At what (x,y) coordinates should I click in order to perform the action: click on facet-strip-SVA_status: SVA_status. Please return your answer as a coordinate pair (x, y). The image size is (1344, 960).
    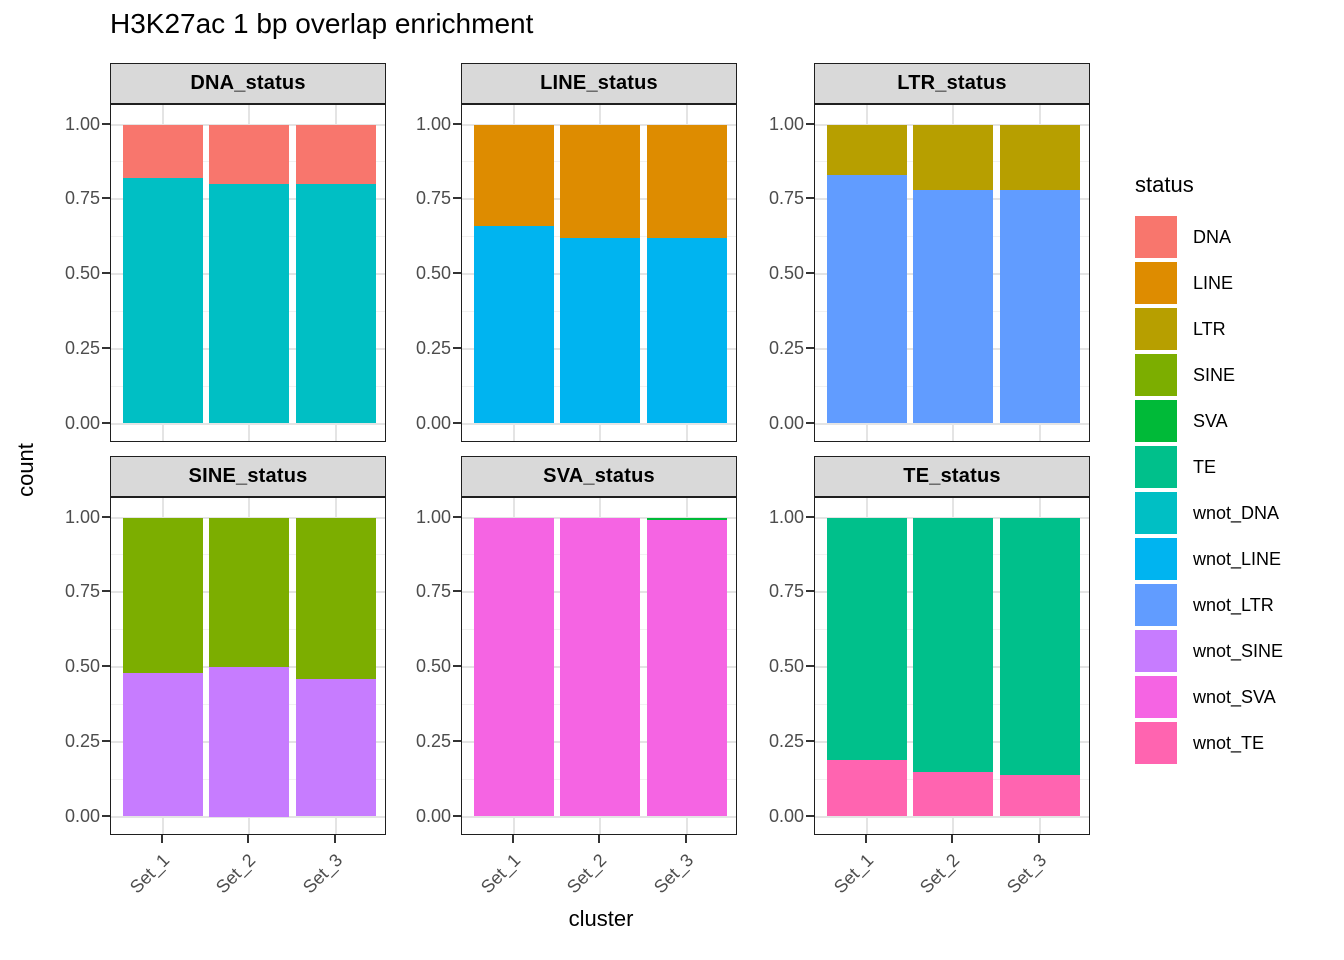
    Looking at the image, I should click on (599, 476).